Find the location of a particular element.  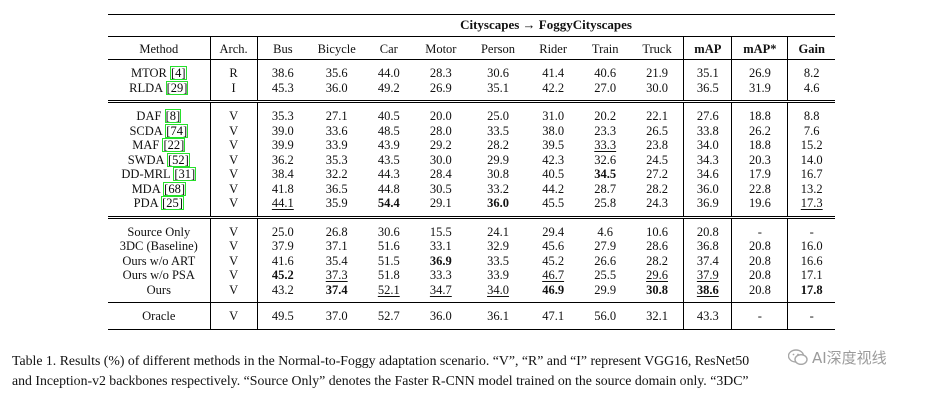

citation-link: [31] is located at coordinates (185, 174).